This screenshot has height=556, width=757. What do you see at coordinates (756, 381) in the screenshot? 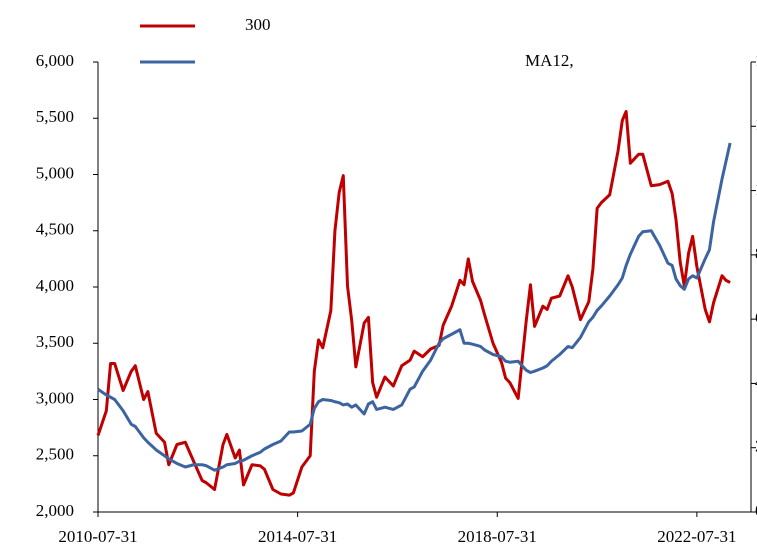
I see `y2-tick-label: 4` at bounding box center [756, 381].